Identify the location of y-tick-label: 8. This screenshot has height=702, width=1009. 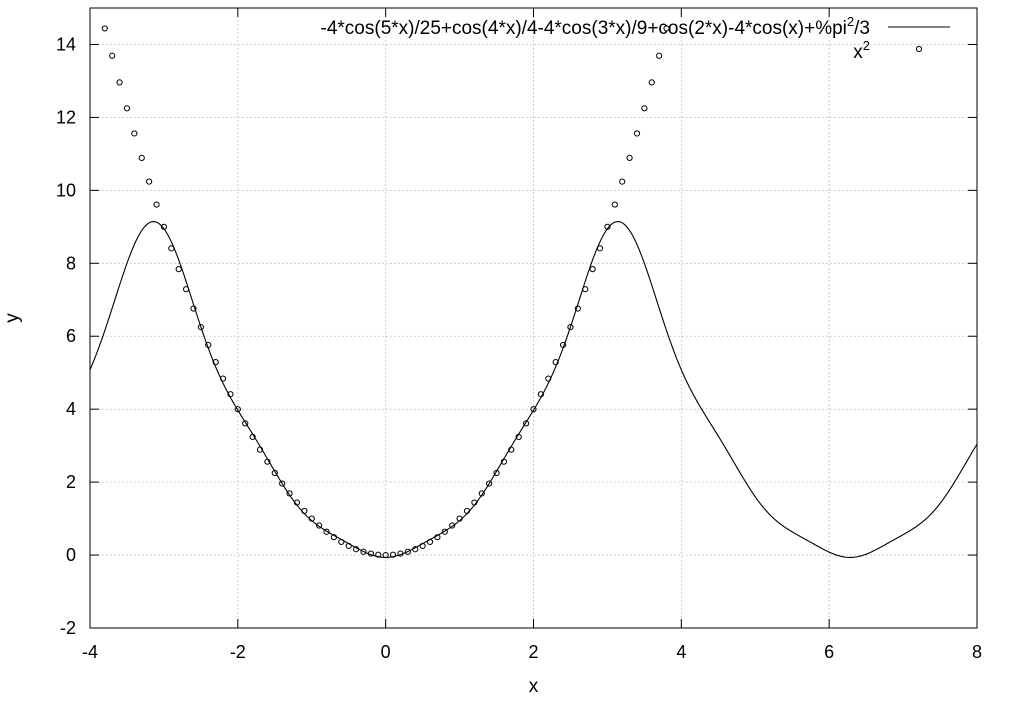
(71, 263).